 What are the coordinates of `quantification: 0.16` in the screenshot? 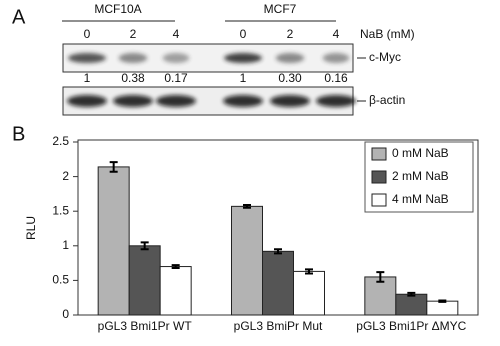 It's located at (336, 78).